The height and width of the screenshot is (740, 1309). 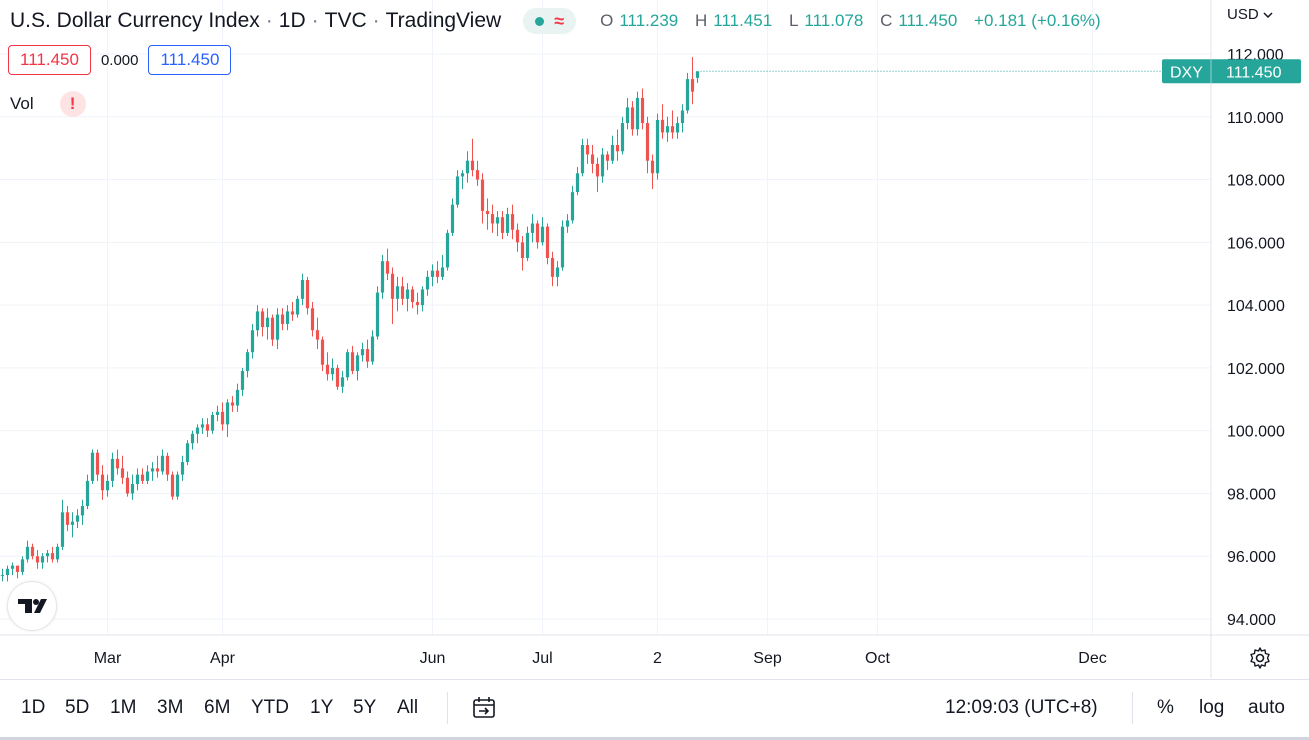 What do you see at coordinates (123, 707) in the screenshot?
I see `range-button-1m: 1M` at bounding box center [123, 707].